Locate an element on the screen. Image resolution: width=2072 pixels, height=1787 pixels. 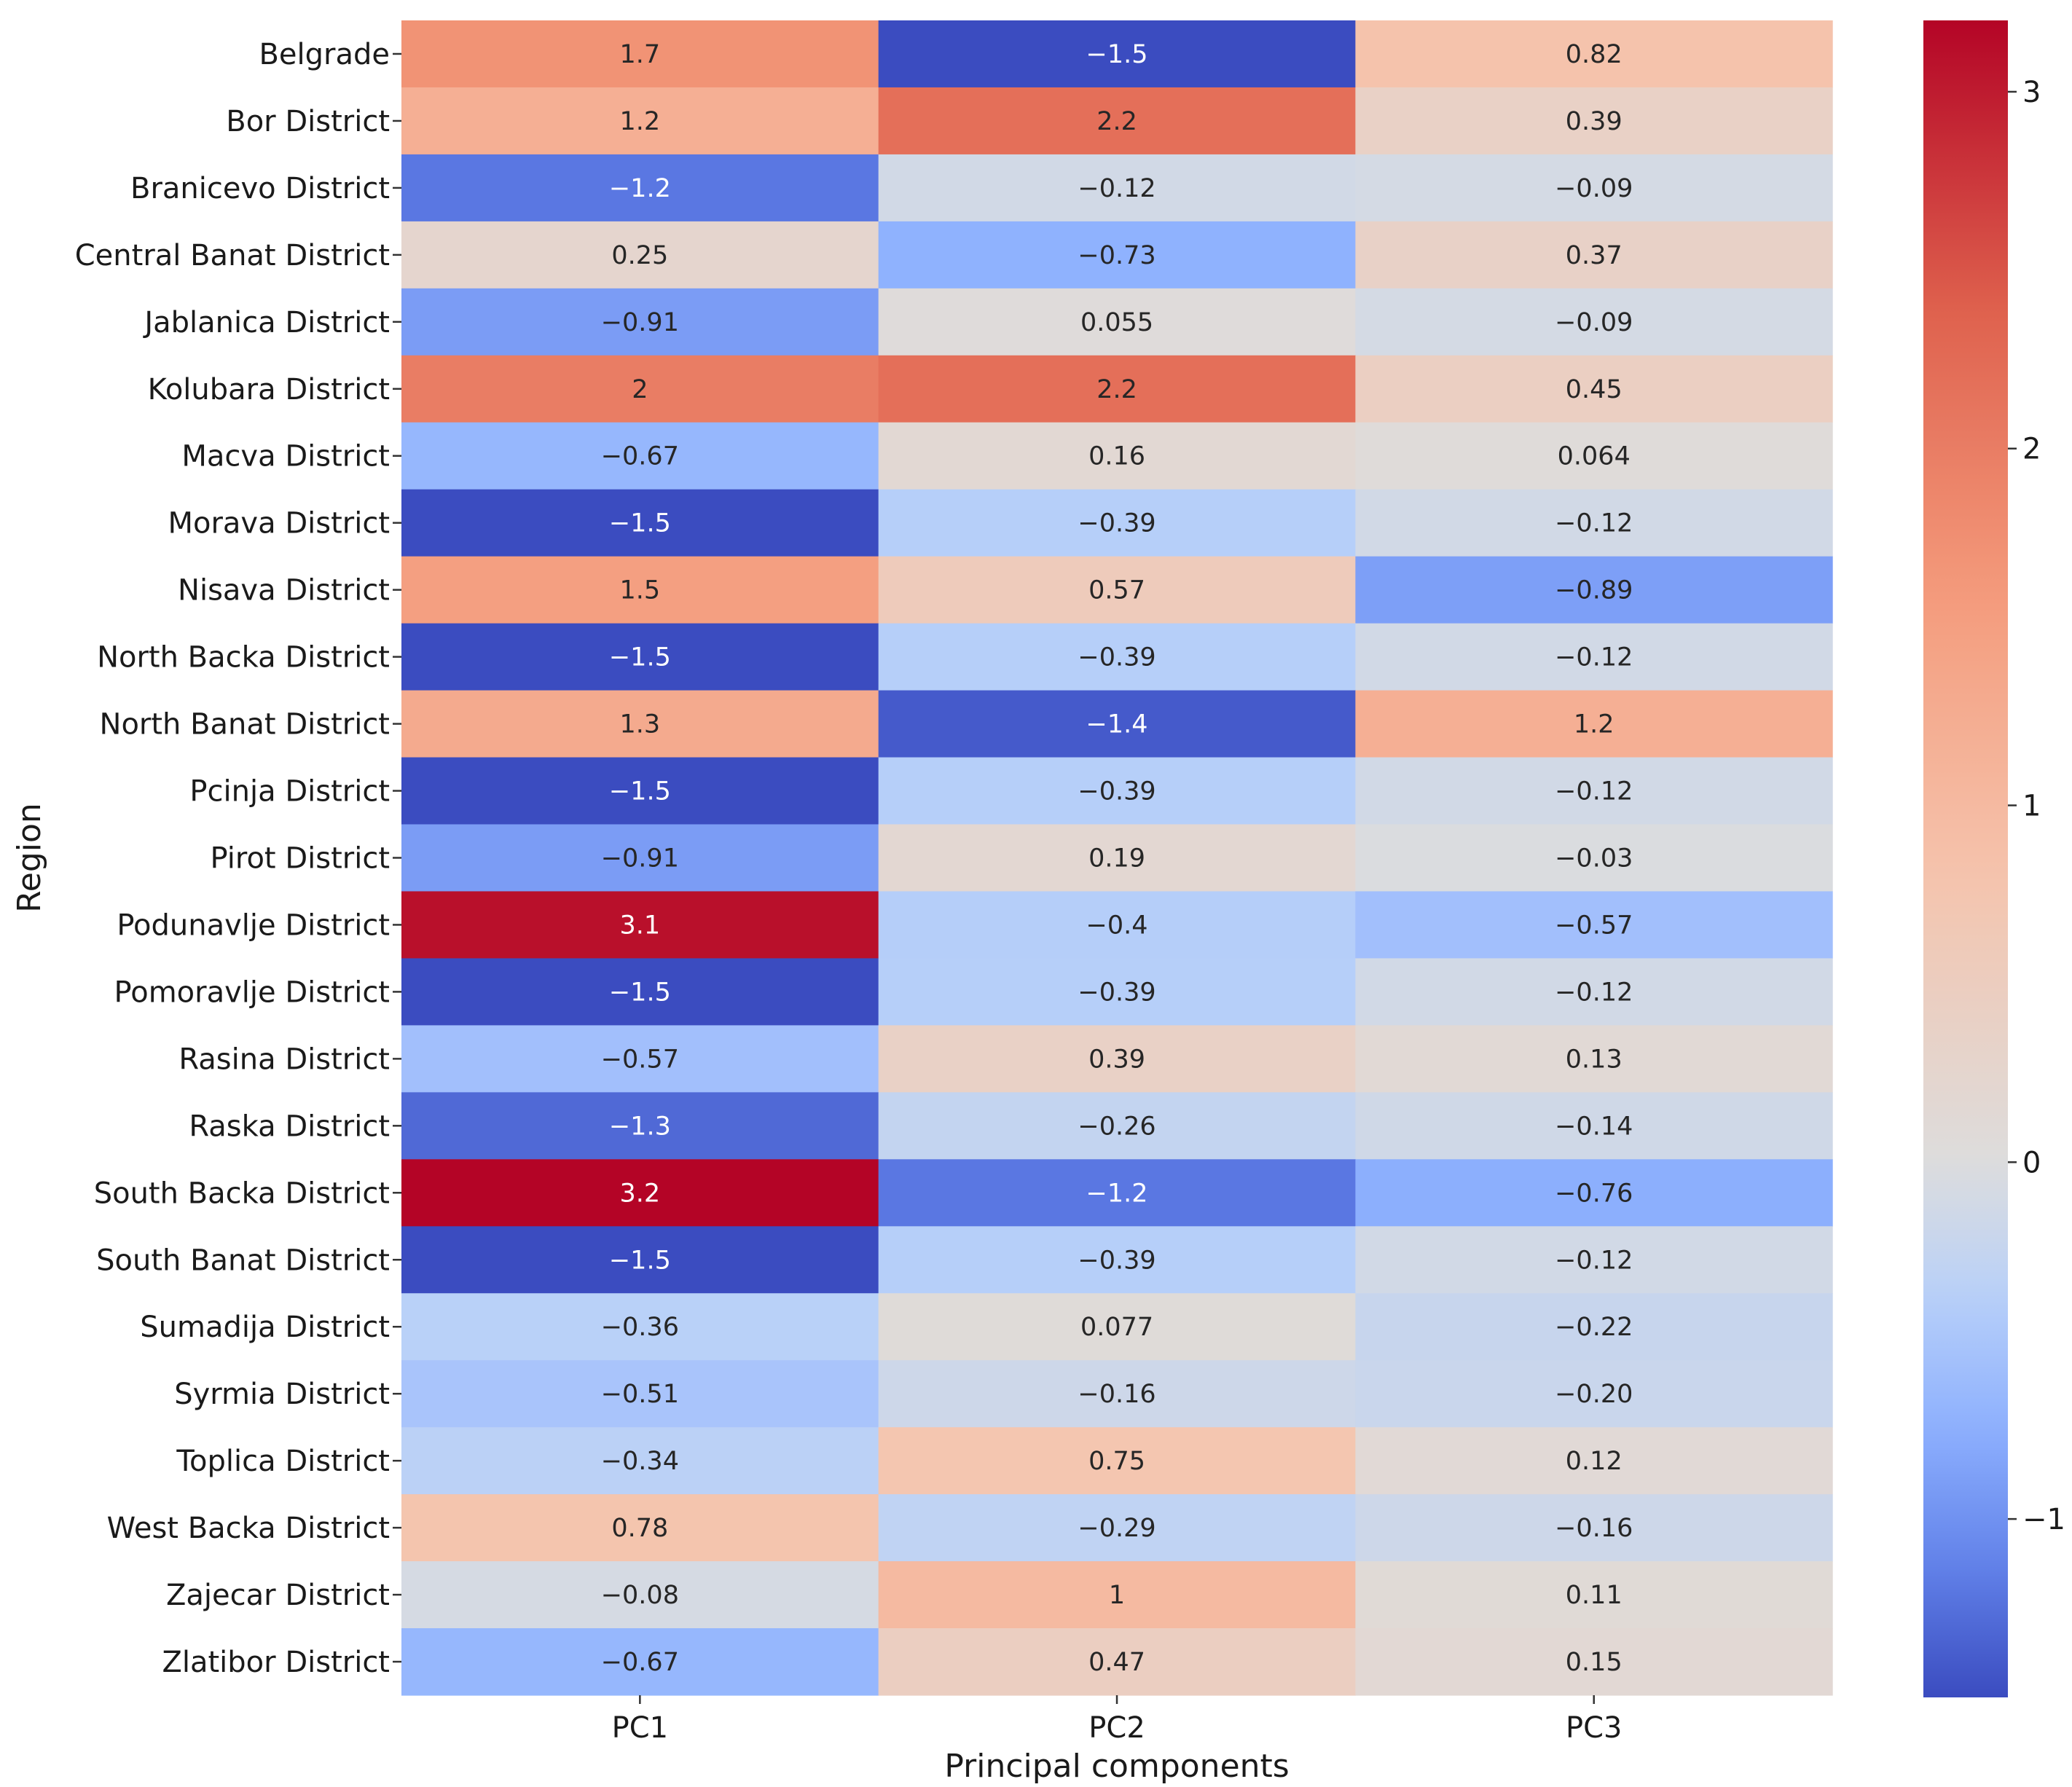
cell-value-label: −0.09 is located at coordinates (1594, 188).